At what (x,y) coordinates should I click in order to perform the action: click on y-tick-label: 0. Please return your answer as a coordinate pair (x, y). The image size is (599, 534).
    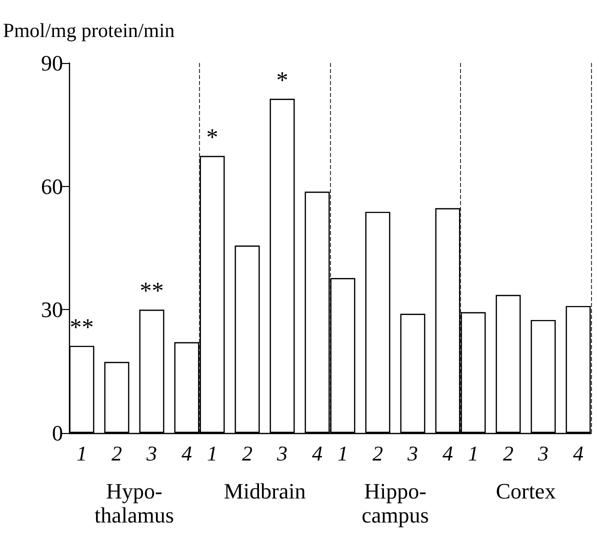
    Looking at the image, I should click on (57, 433).